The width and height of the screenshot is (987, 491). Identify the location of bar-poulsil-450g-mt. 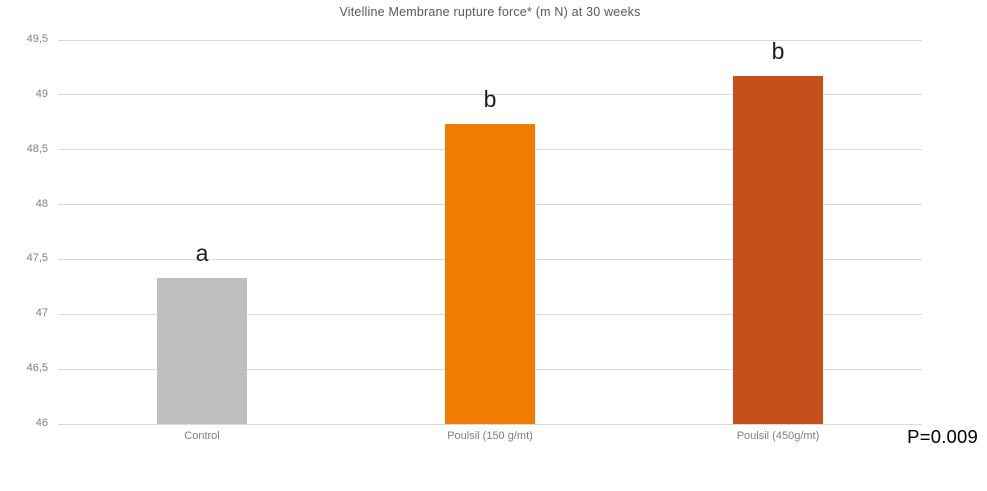
(778, 250).